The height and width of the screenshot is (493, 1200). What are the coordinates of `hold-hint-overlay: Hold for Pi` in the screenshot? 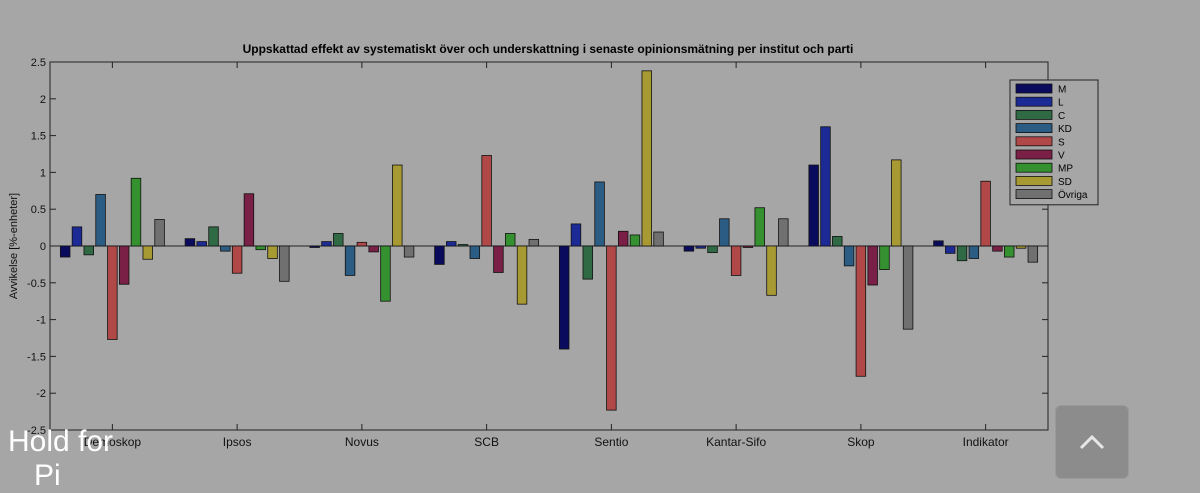 It's located at (61, 458).